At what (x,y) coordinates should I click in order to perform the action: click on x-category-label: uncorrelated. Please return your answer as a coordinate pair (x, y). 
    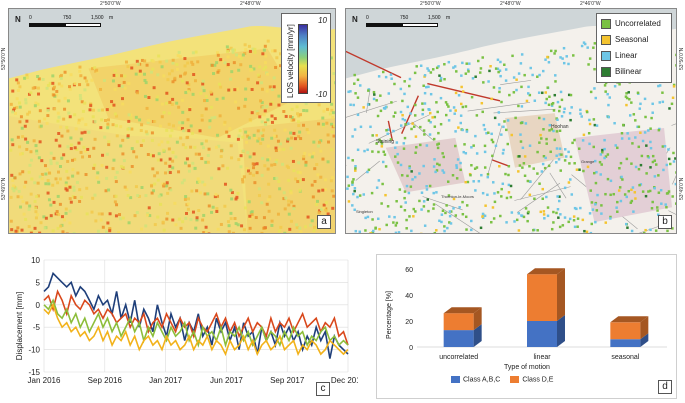
    Looking at the image, I should click on (458, 357).